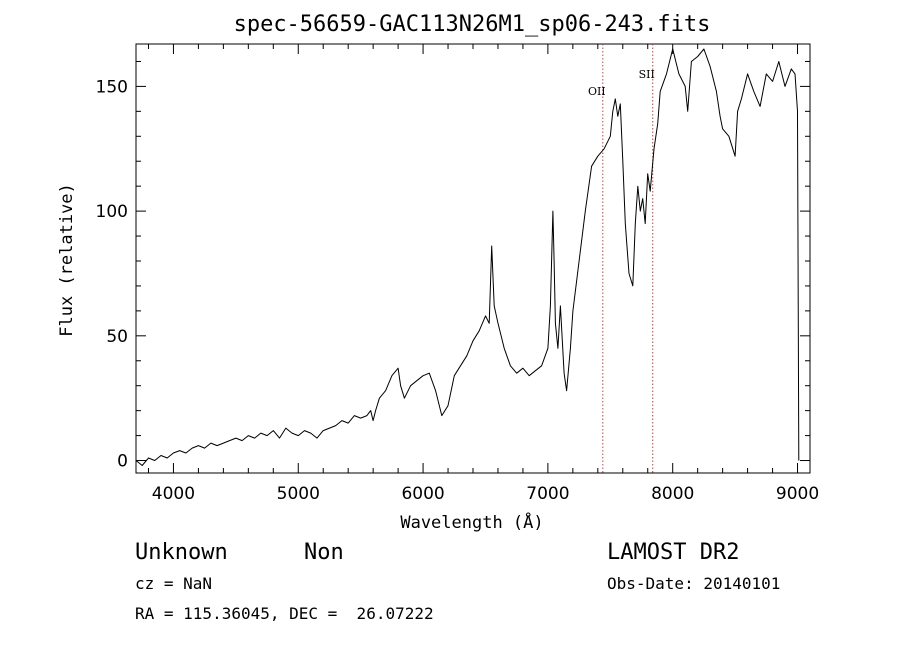 The height and width of the screenshot is (654, 900). What do you see at coordinates (485, 494) in the screenshot?
I see `x-tick-labels: 4000 5000 6000 7000 8000 9000` at bounding box center [485, 494].